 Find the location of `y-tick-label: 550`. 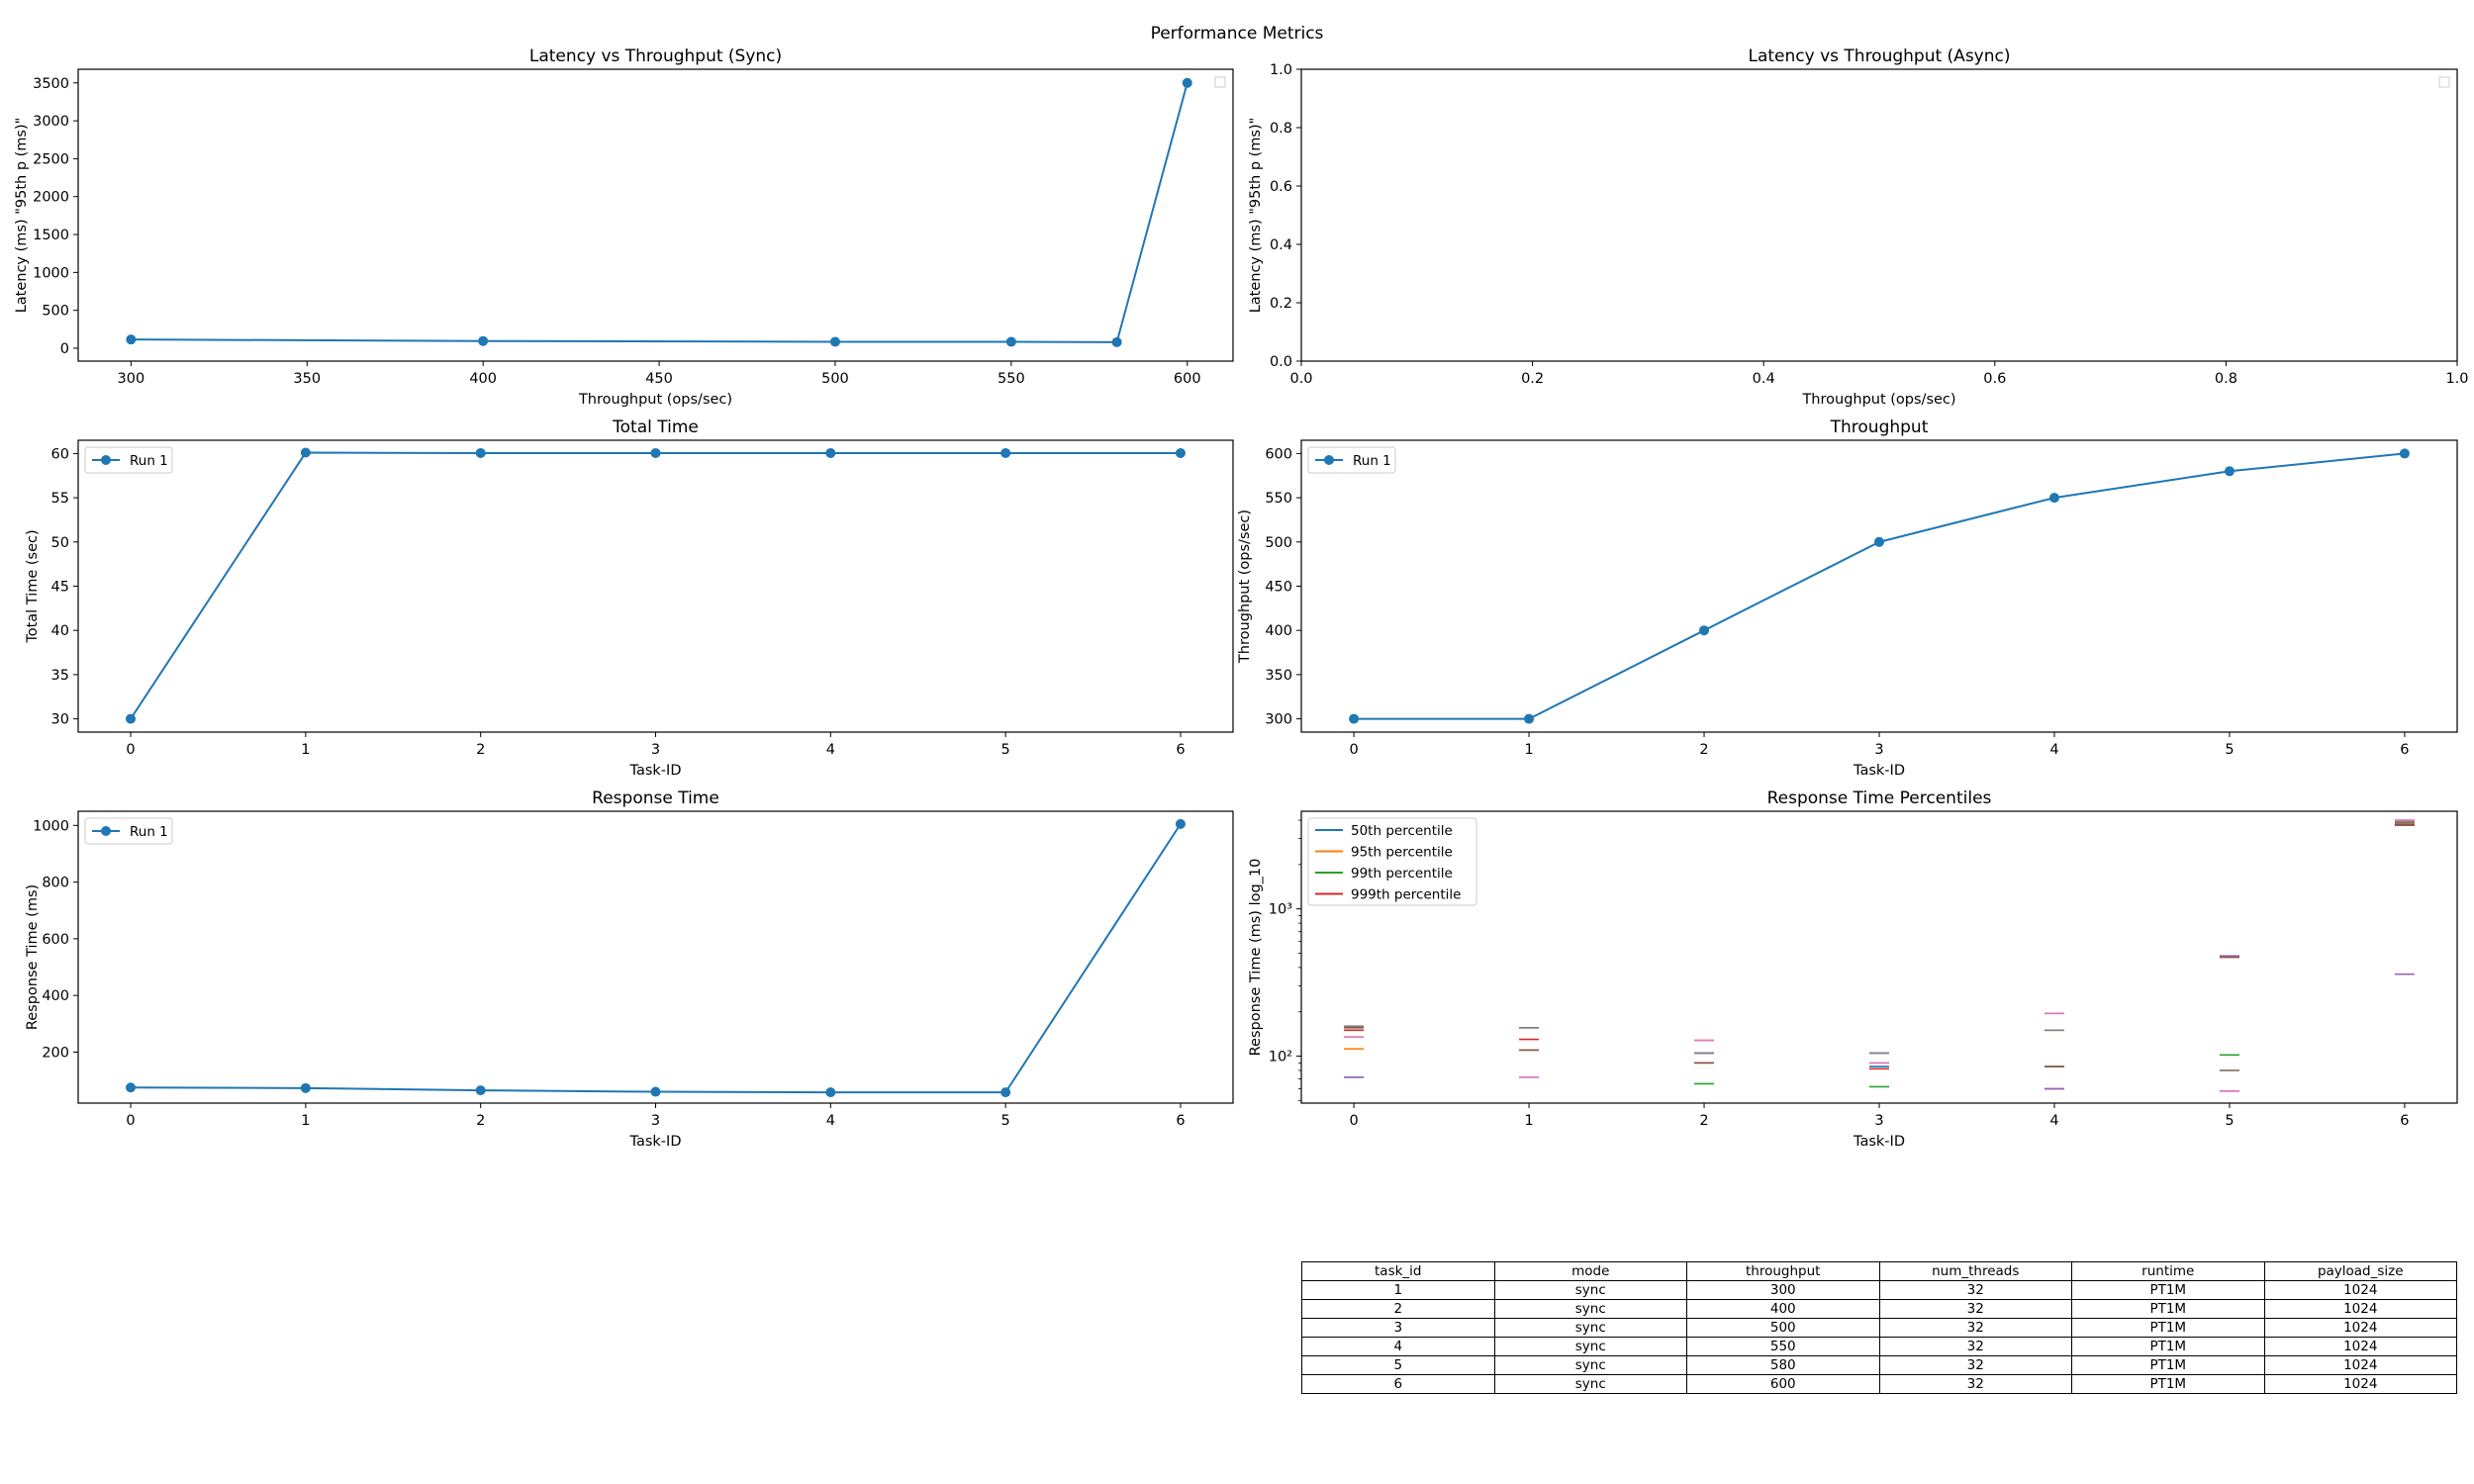

y-tick-label: 550 is located at coordinates (1278, 499).